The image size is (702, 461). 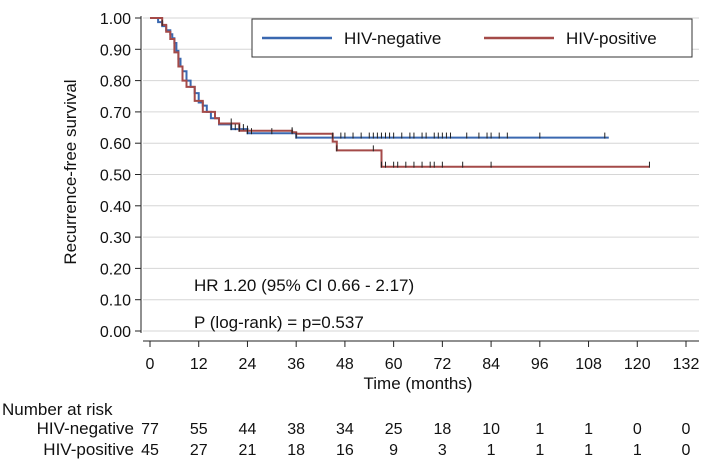 I want to click on legend-label-hiv-positive: HIV-positive, so click(x=611, y=38).